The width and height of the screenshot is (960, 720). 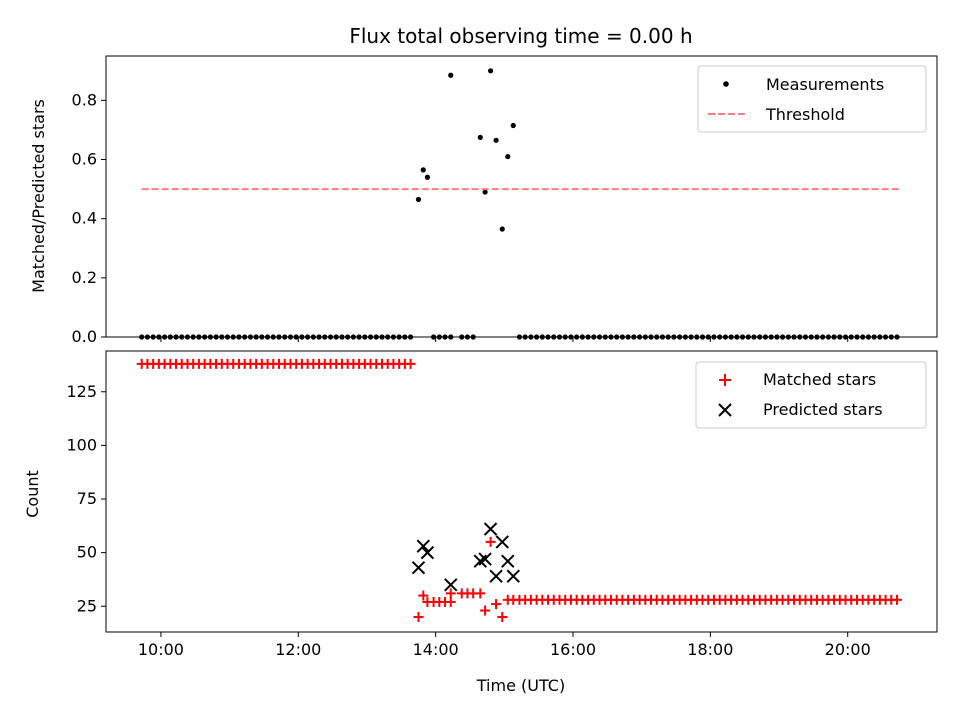 I want to click on bottom-x-tick-label: 12:00, so click(x=298, y=649).